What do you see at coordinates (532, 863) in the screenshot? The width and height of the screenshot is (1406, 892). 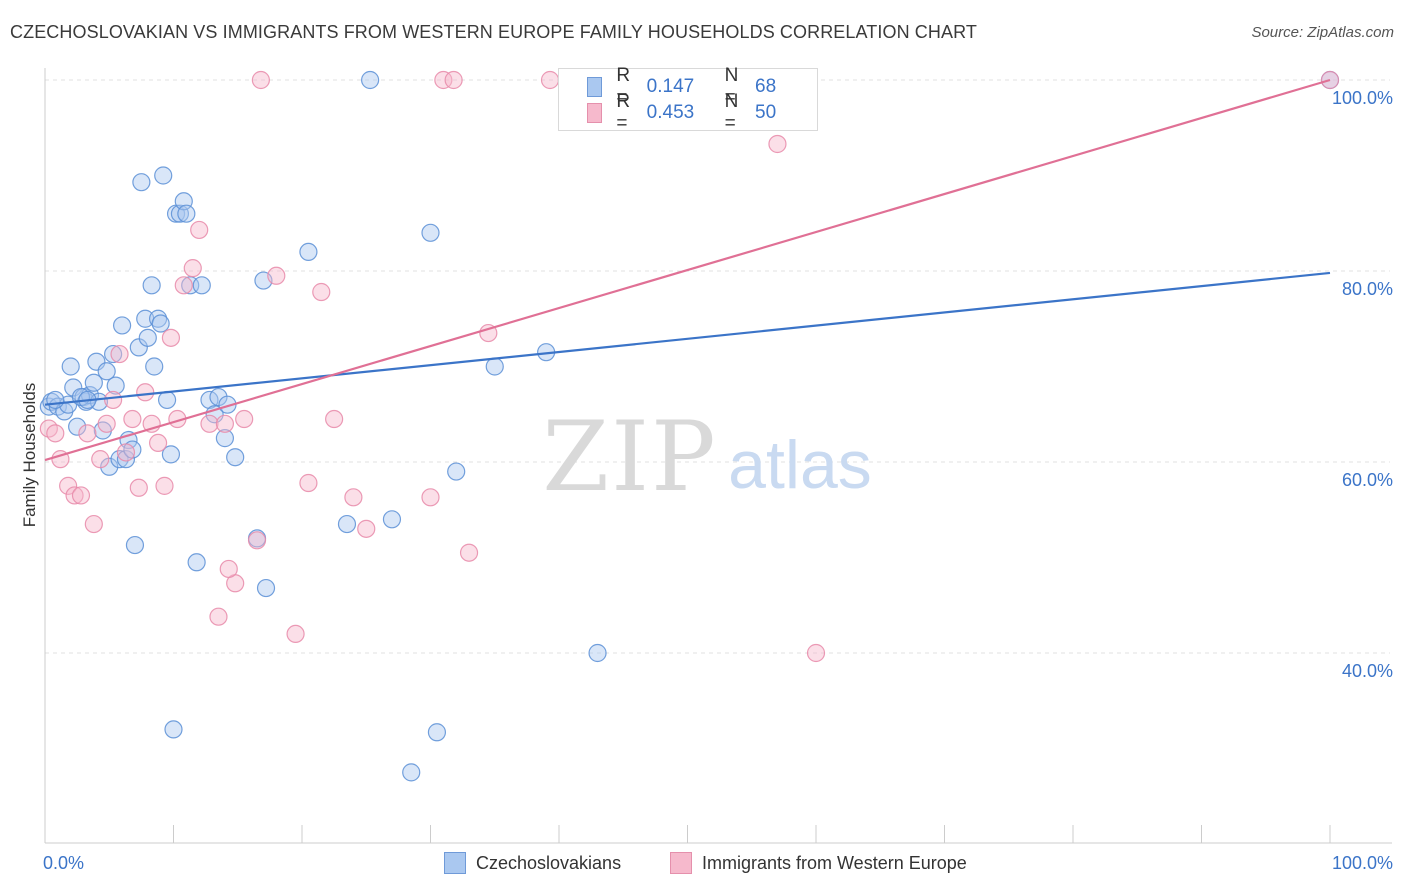 I see `legend-item-czechoslovakians: Czechoslovakians` at bounding box center [532, 863].